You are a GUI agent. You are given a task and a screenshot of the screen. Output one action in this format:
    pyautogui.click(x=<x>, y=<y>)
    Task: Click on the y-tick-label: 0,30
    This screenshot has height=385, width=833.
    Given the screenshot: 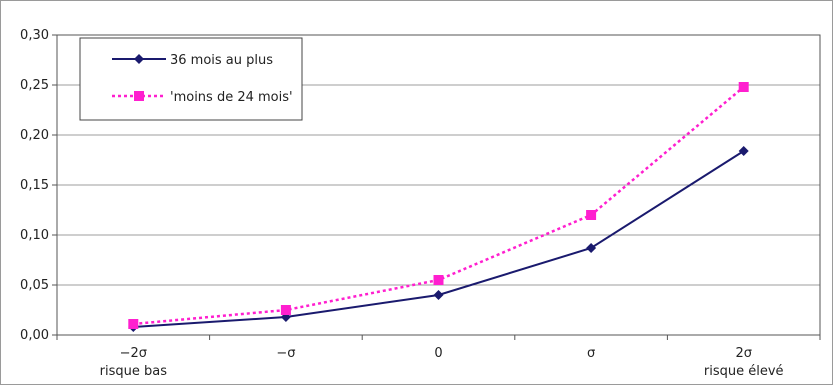 What is the action you would take?
    pyautogui.click(x=34, y=35)
    